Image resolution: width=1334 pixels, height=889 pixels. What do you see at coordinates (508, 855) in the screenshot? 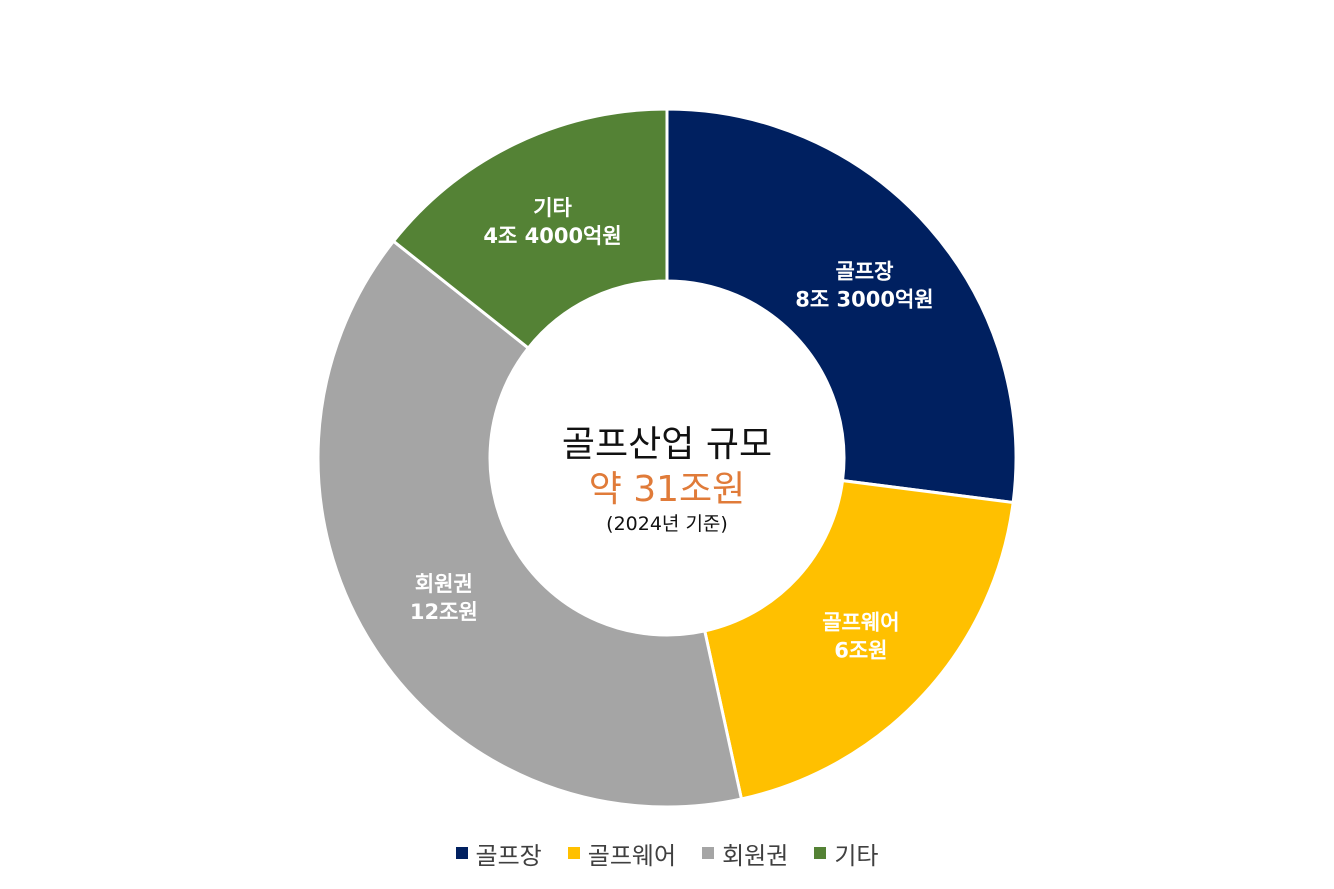
I see `legend-label-1: 골프장` at bounding box center [508, 855].